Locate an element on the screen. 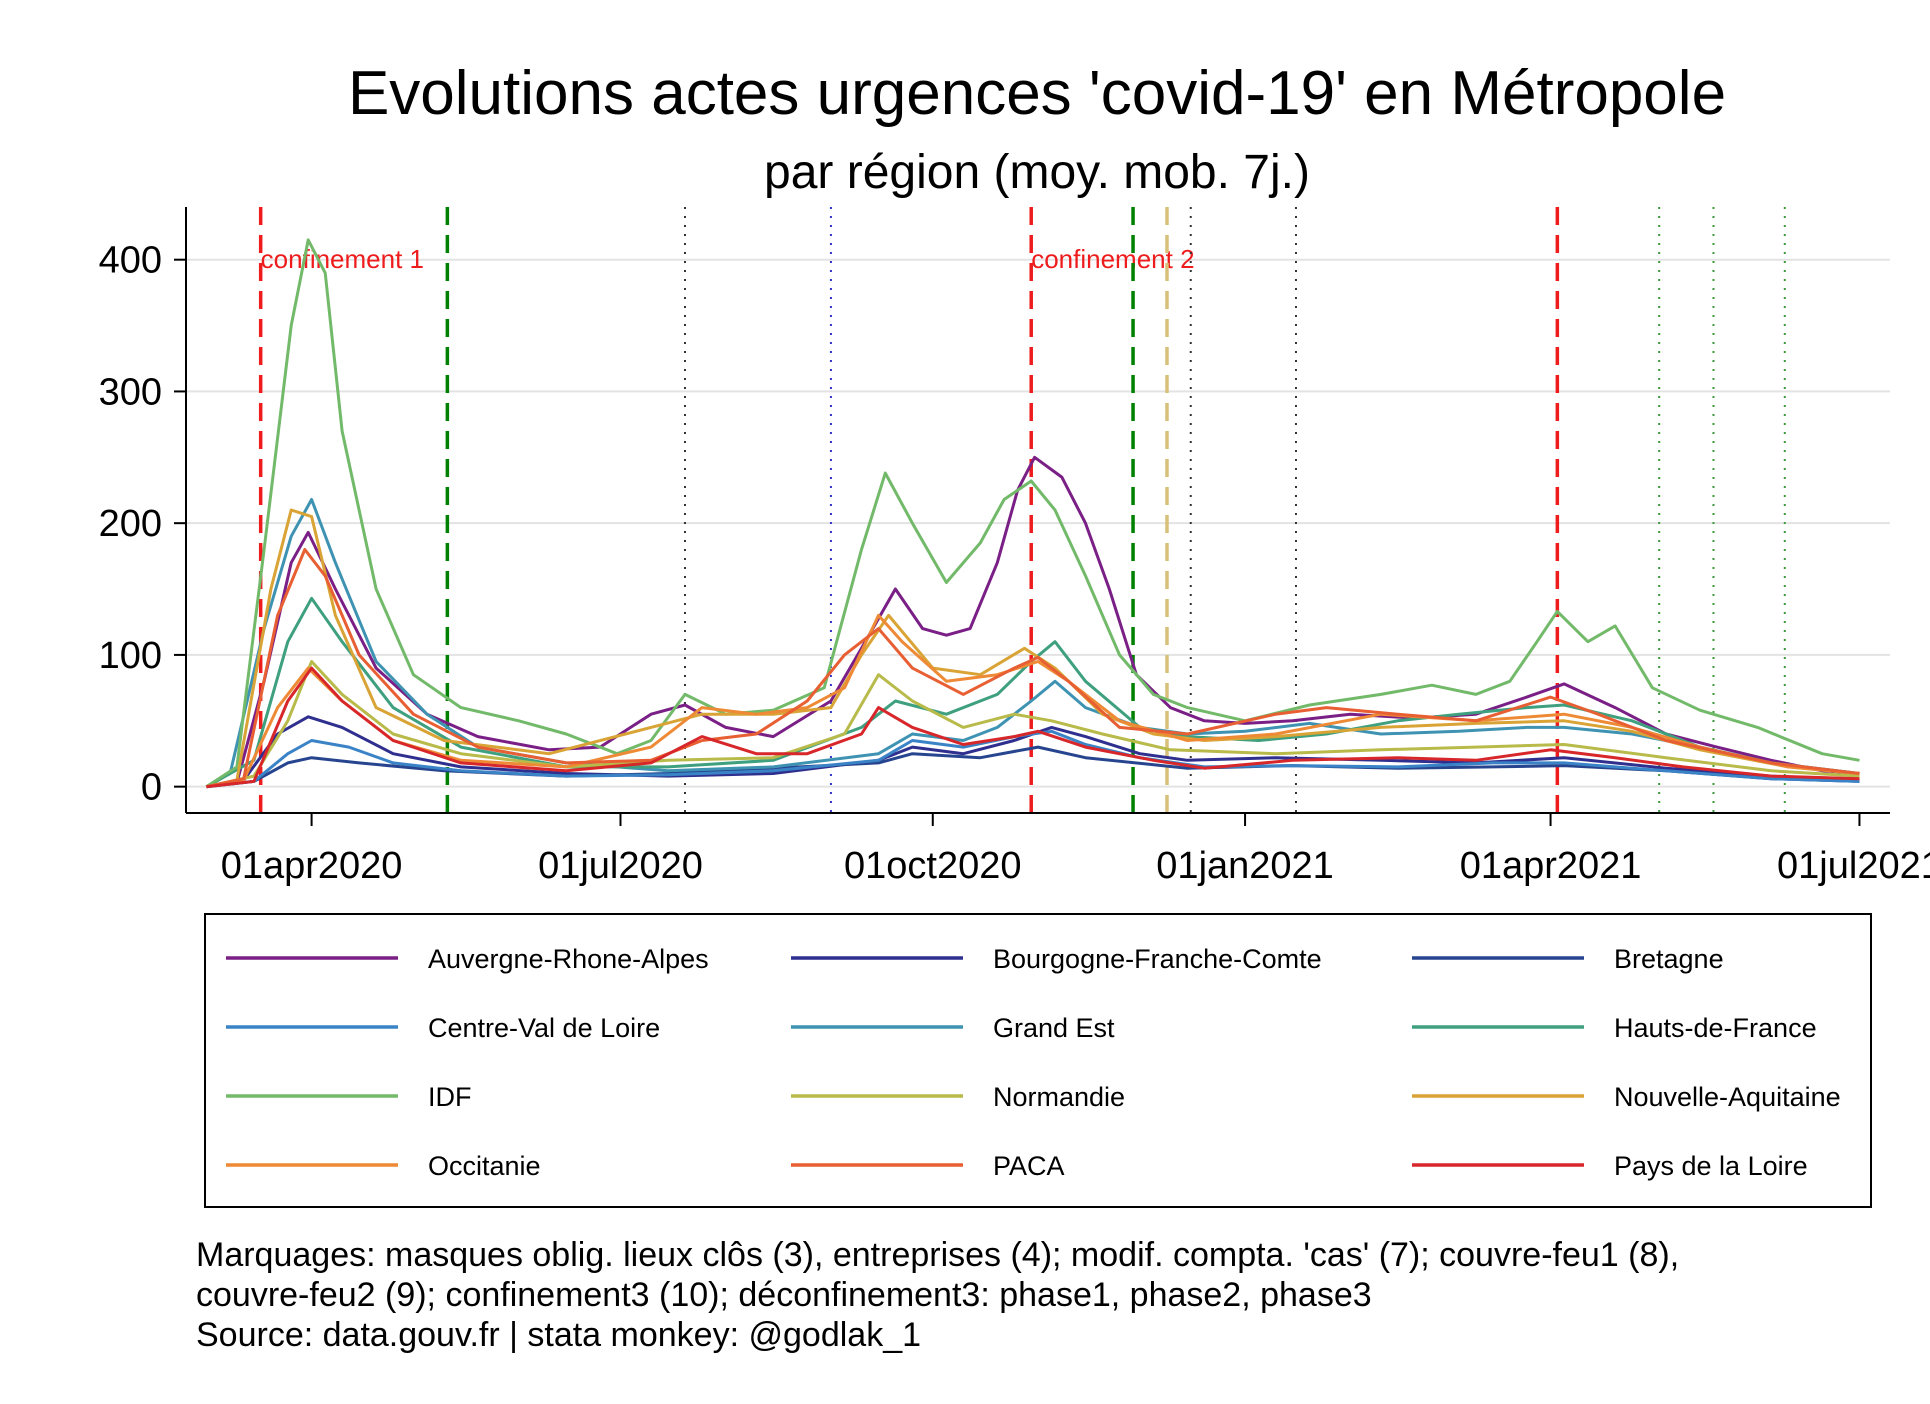  legend-label: PACA is located at coordinates (1029, 1166).